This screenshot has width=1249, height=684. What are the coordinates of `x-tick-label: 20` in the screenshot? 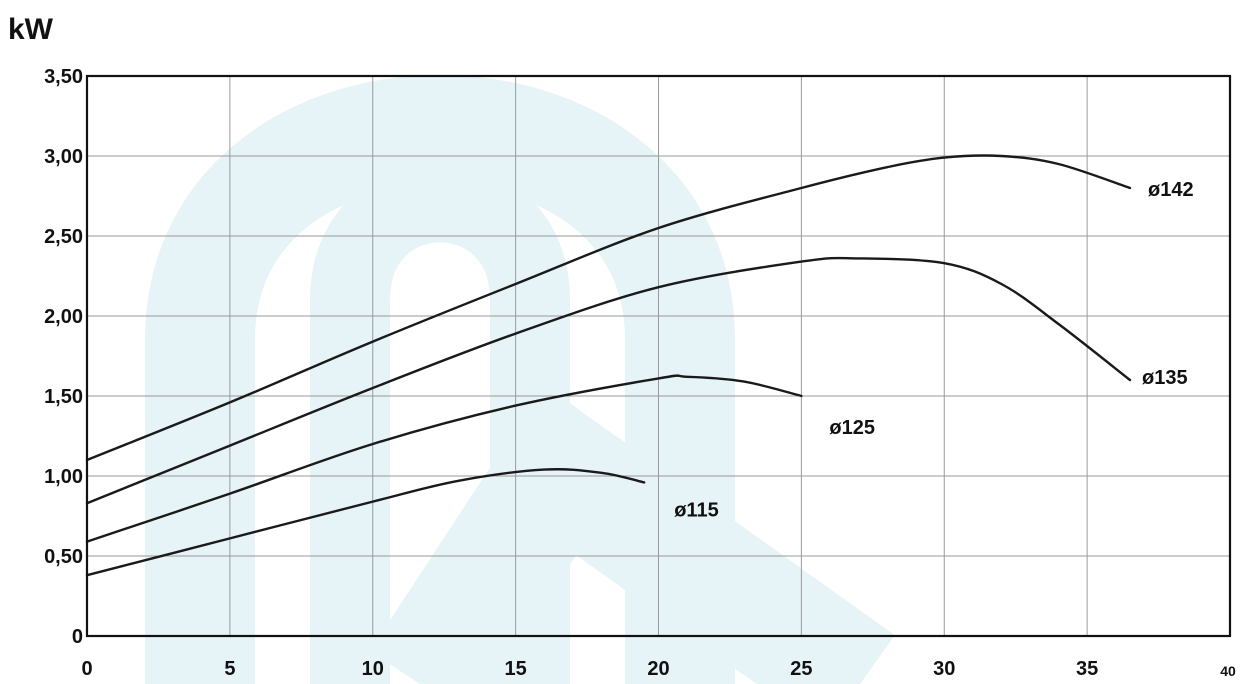 It's located at (658, 669).